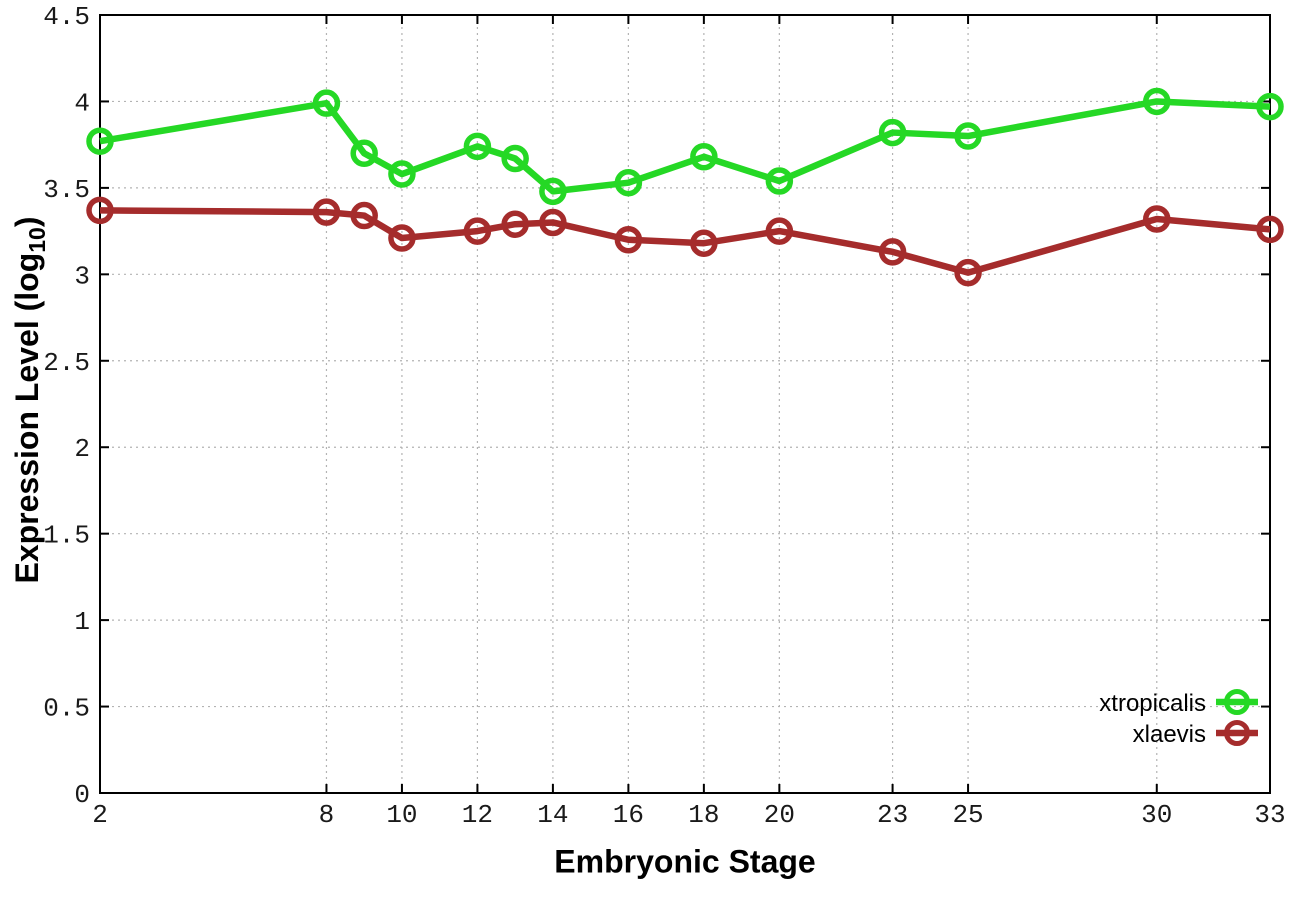 The height and width of the screenshot is (907, 1296). What do you see at coordinates (892, 815) in the screenshot?
I see `x-tick-label: 23` at bounding box center [892, 815].